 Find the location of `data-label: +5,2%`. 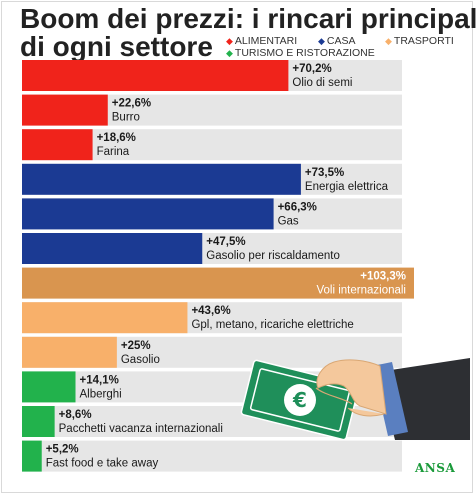

data-label: +5,2% is located at coordinates (62, 450).